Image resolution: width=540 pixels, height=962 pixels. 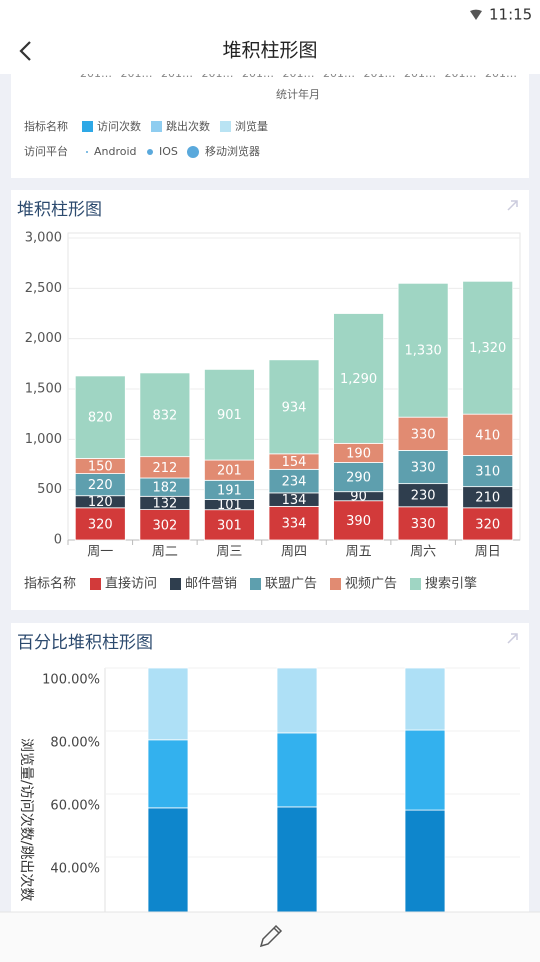 I want to click on x-tick-label: 周五, so click(x=359, y=552).